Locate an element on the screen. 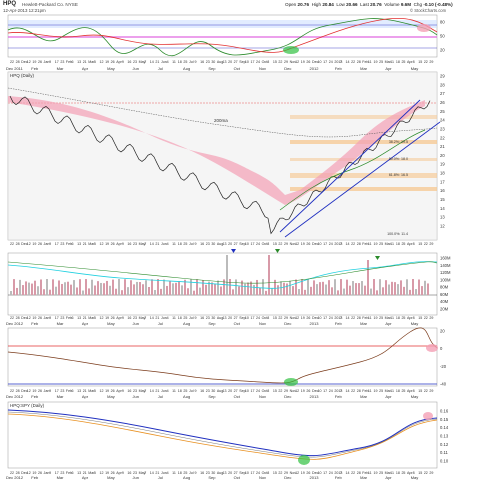  x-axis-tick-label: Jan is located at coordinates (47, 318).